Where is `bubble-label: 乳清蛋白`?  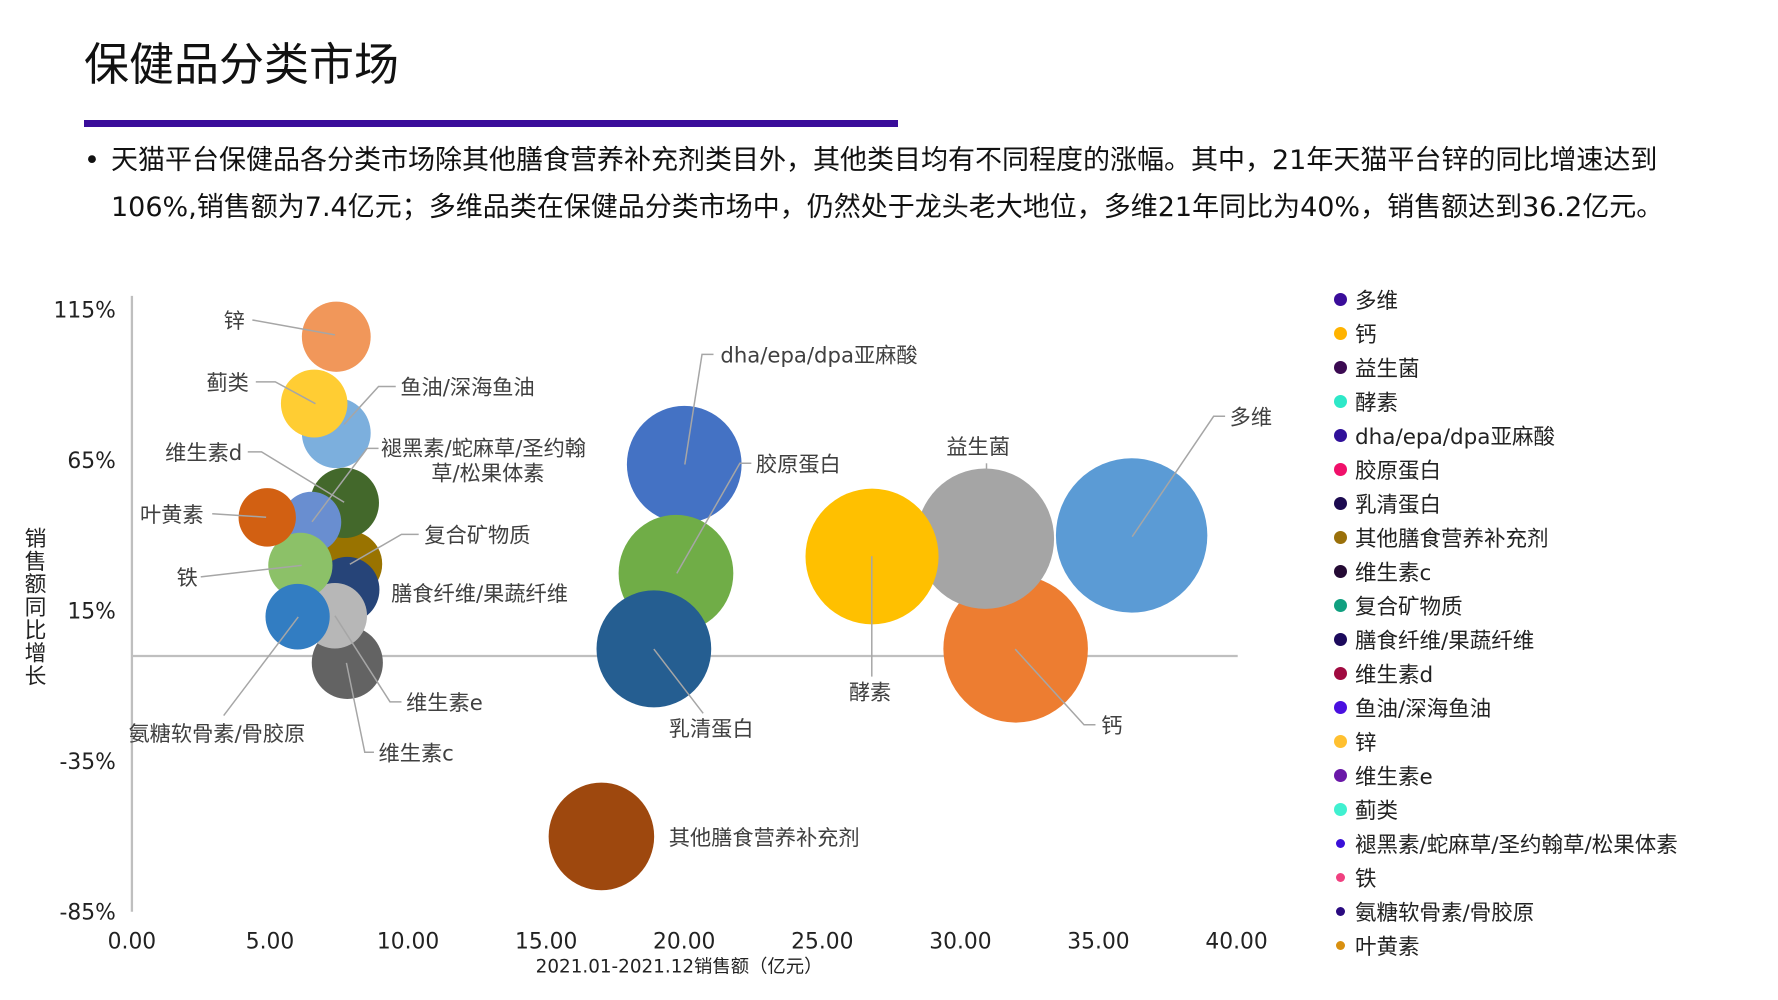
bubble-label: 乳清蛋白 is located at coordinates (711, 729).